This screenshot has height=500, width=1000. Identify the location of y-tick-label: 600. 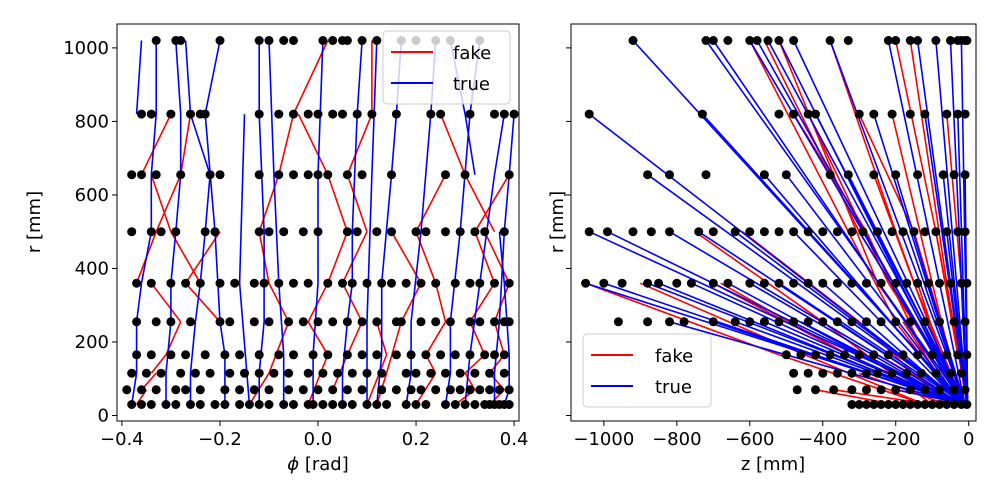
(92, 195).